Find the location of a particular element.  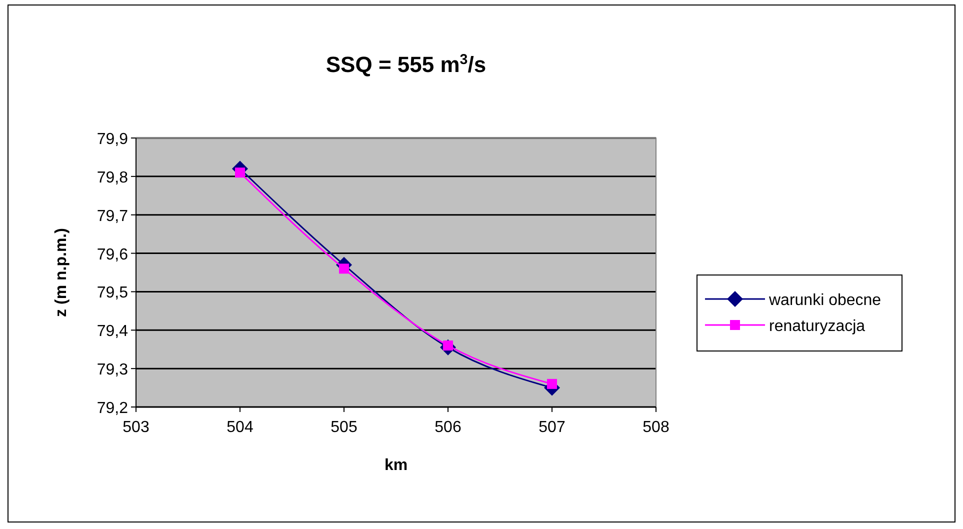

x-axis-title: km is located at coordinates (396, 465).